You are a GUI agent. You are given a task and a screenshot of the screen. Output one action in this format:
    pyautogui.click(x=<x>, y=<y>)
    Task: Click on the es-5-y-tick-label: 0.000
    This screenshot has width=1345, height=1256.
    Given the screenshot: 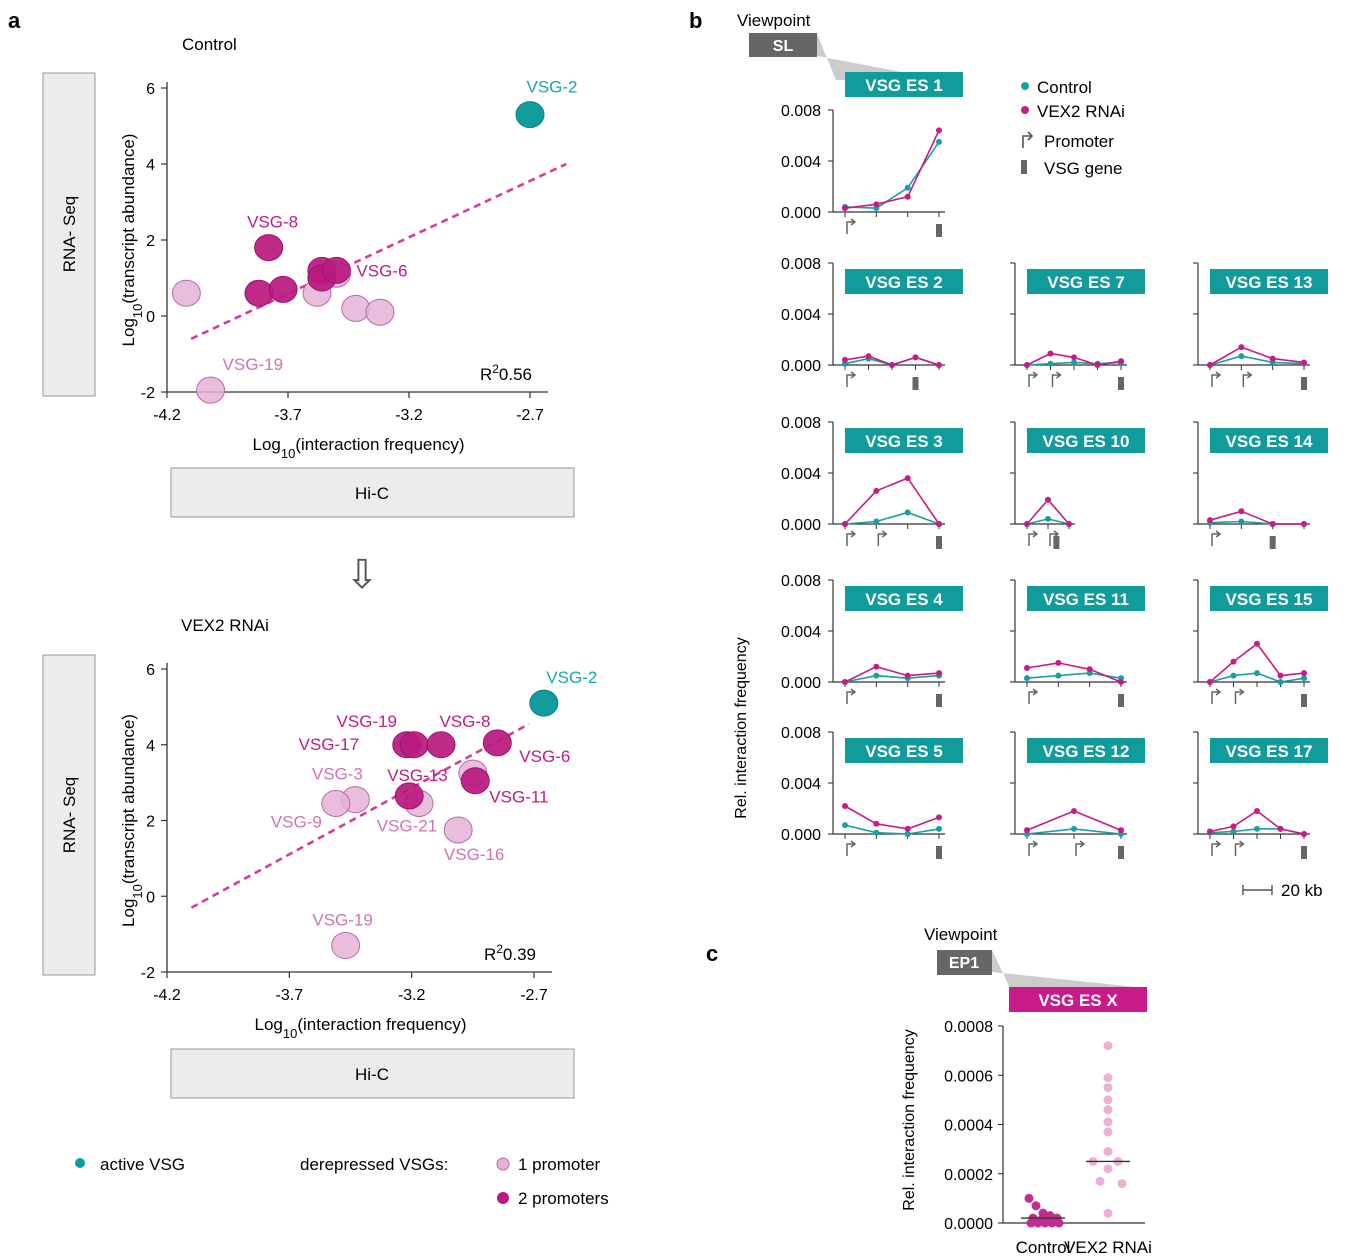 What is the action you would take?
    pyautogui.click(x=801, y=835)
    